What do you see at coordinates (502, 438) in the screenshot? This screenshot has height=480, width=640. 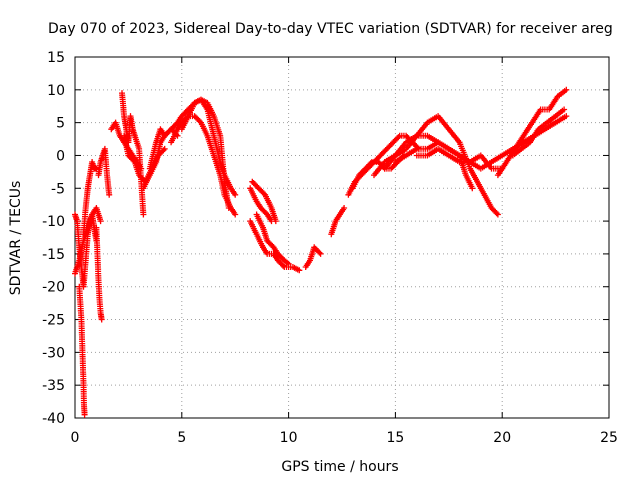 I see `x-tick-label: 20` at bounding box center [502, 438].